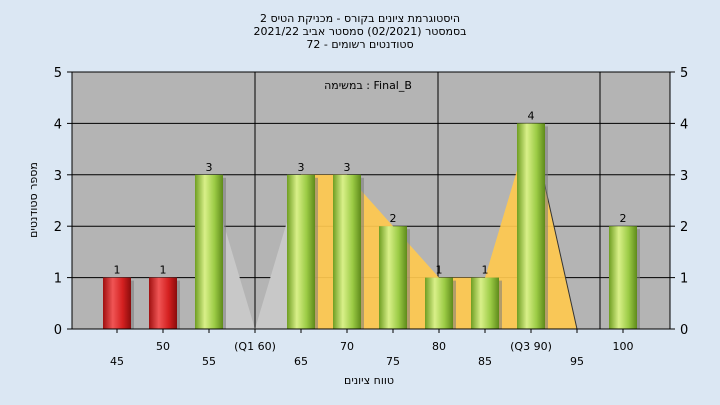 Image resolution: width=720 pixels, height=405 pixels. What do you see at coordinates (531, 115) in the screenshot?
I see `bar-label-(Q3 90): 4` at bounding box center [531, 115].